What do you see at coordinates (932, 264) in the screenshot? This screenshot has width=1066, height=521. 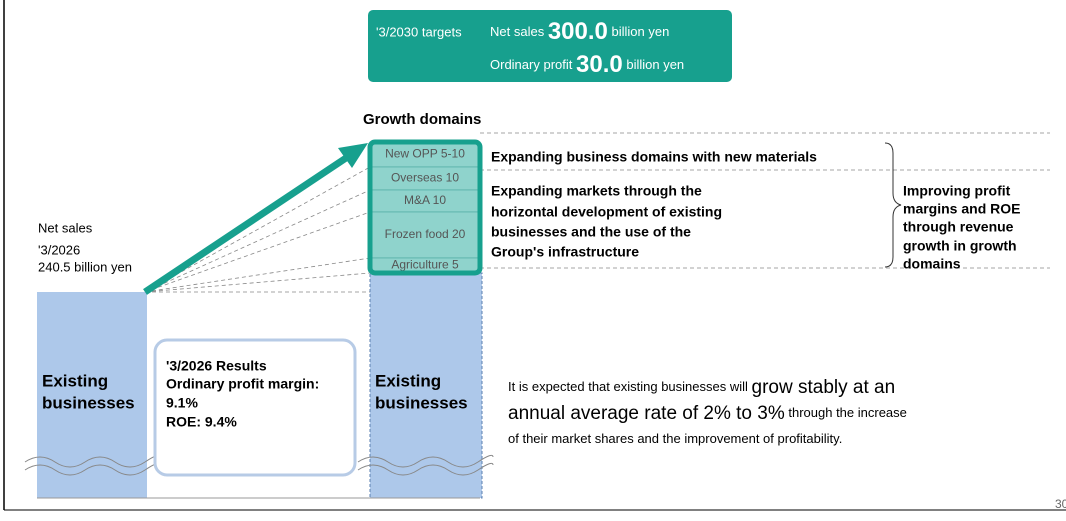 I see `text-line: domains` at bounding box center [932, 264].